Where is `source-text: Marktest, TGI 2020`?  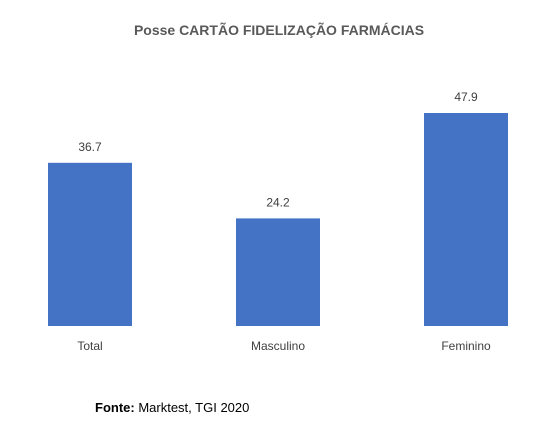 source-text: Marktest, TGI 2020 is located at coordinates (192, 407).